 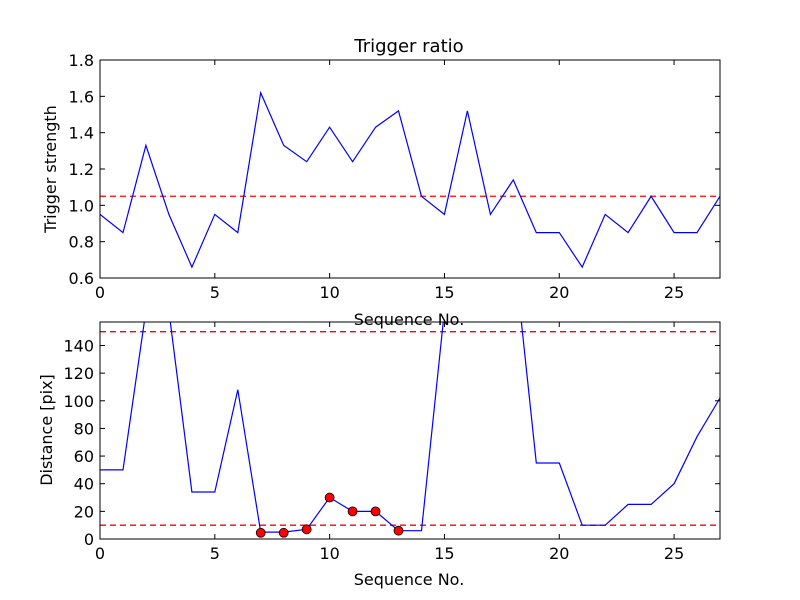 What do you see at coordinates (89, 539) in the screenshot?
I see `y-tick-label: 0` at bounding box center [89, 539].